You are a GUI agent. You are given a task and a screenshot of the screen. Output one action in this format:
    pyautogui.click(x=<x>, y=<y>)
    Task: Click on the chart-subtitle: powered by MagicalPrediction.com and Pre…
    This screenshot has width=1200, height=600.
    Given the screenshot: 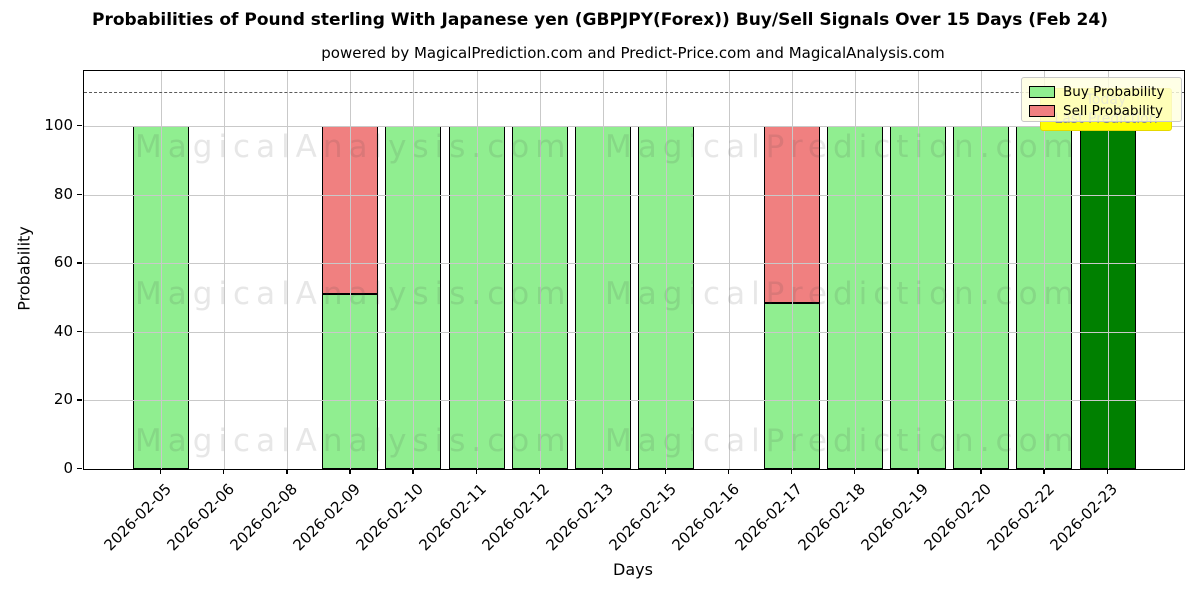 What is the action you would take?
    pyautogui.click(x=633, y=53)
    